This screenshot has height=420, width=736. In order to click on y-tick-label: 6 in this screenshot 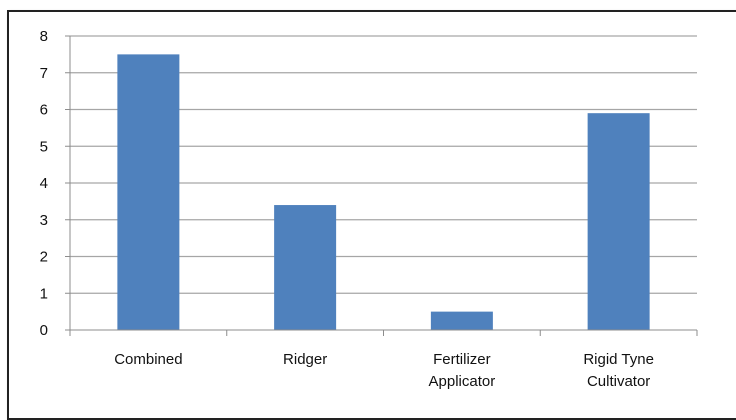, I will do `click(44, 110)`.